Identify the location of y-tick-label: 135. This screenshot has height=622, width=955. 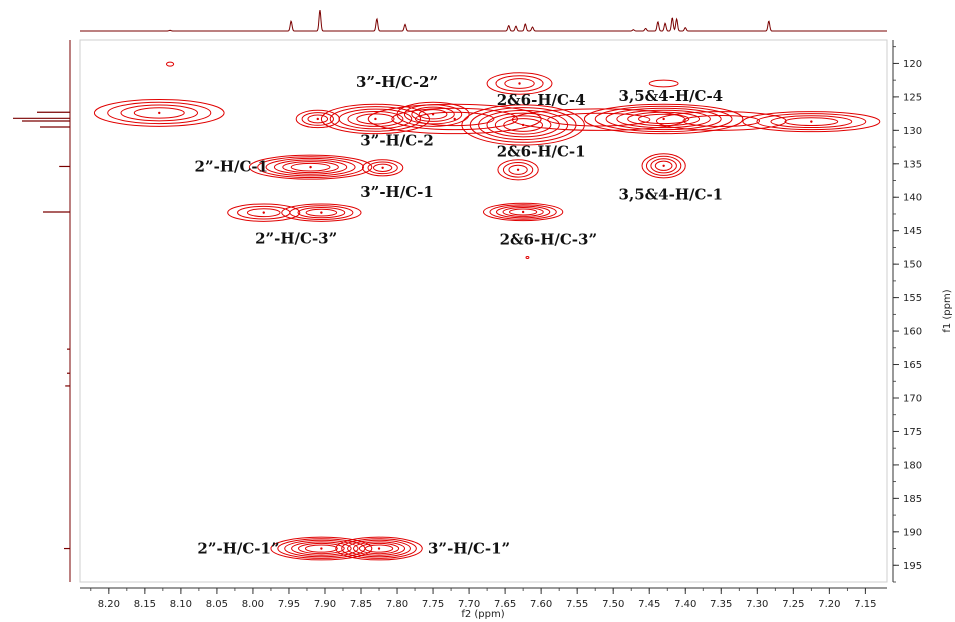
(912, 164).